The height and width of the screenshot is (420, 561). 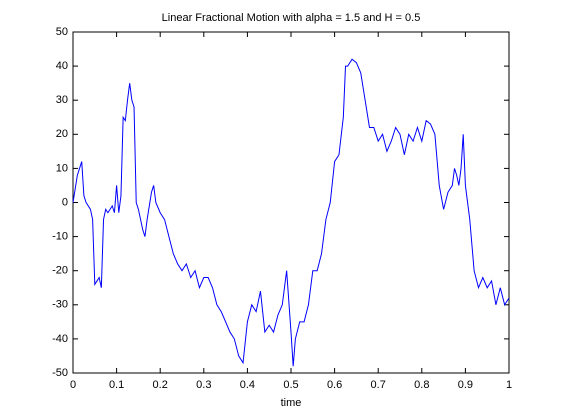 I want to click on y-tick-label: -10, so click(x=60, y=237).